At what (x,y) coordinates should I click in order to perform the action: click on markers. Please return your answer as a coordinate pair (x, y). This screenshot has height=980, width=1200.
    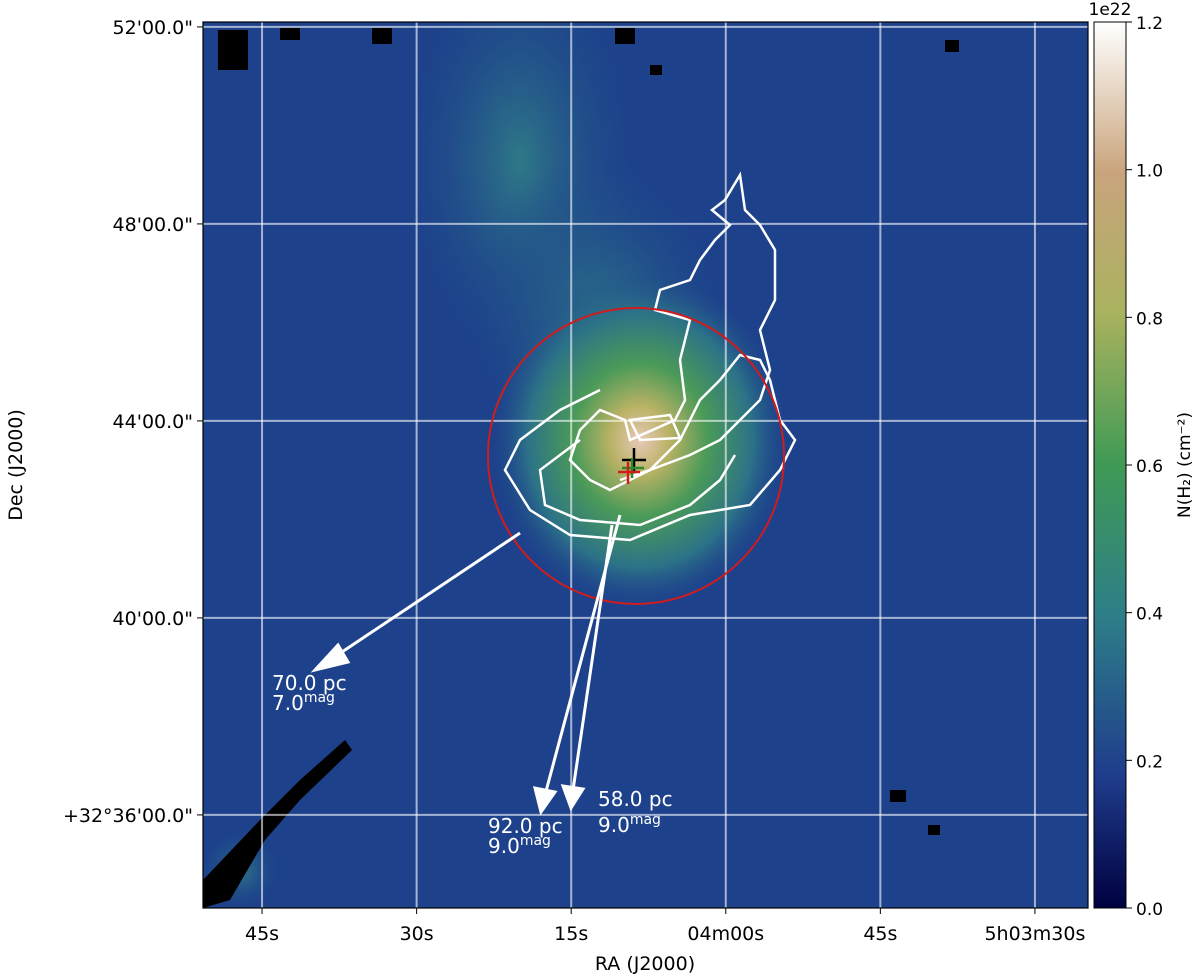
    Looking at the image, I should click on (632, 466).